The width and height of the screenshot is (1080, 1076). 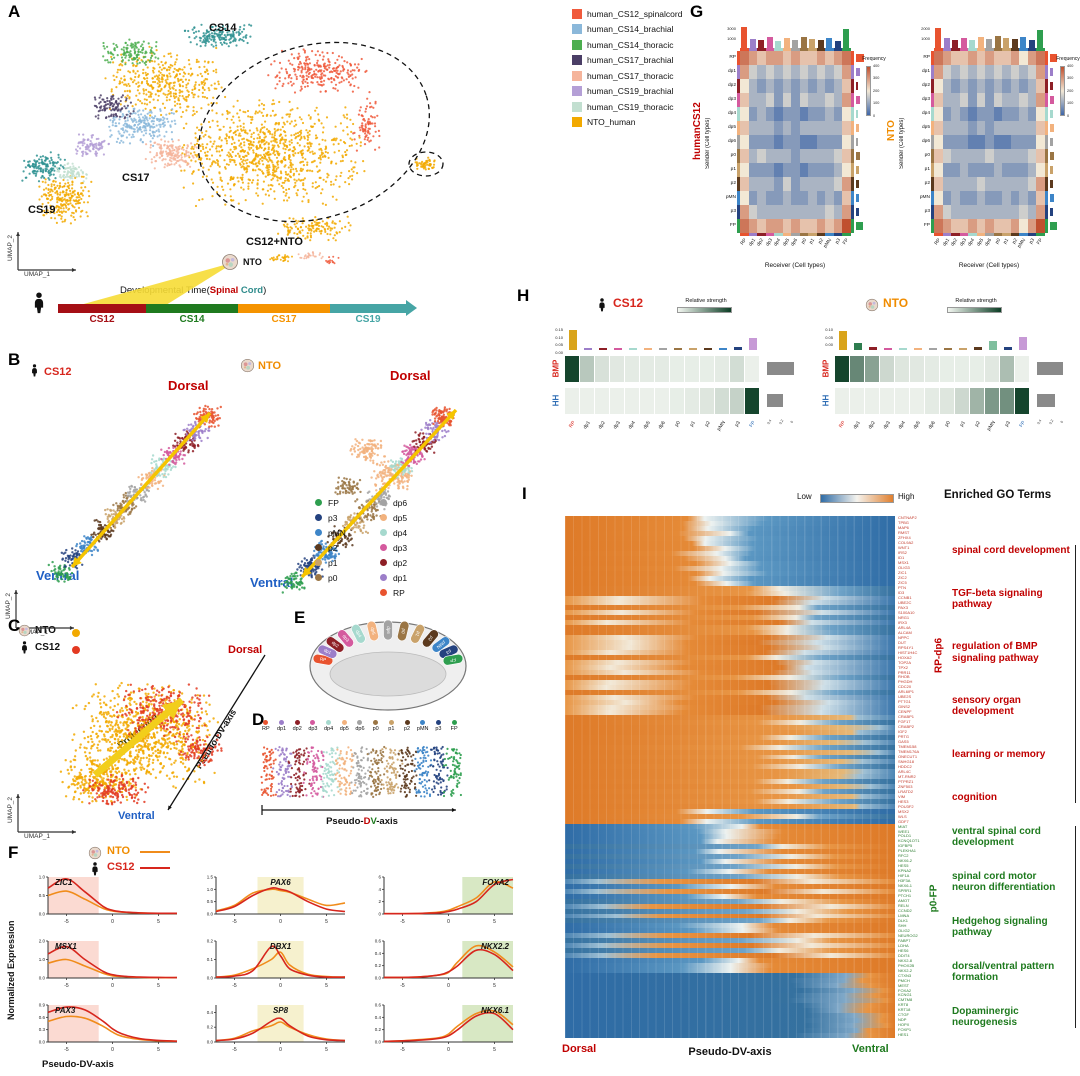 I want to click on timeline-label: CS14, so click(x=192, y=319).